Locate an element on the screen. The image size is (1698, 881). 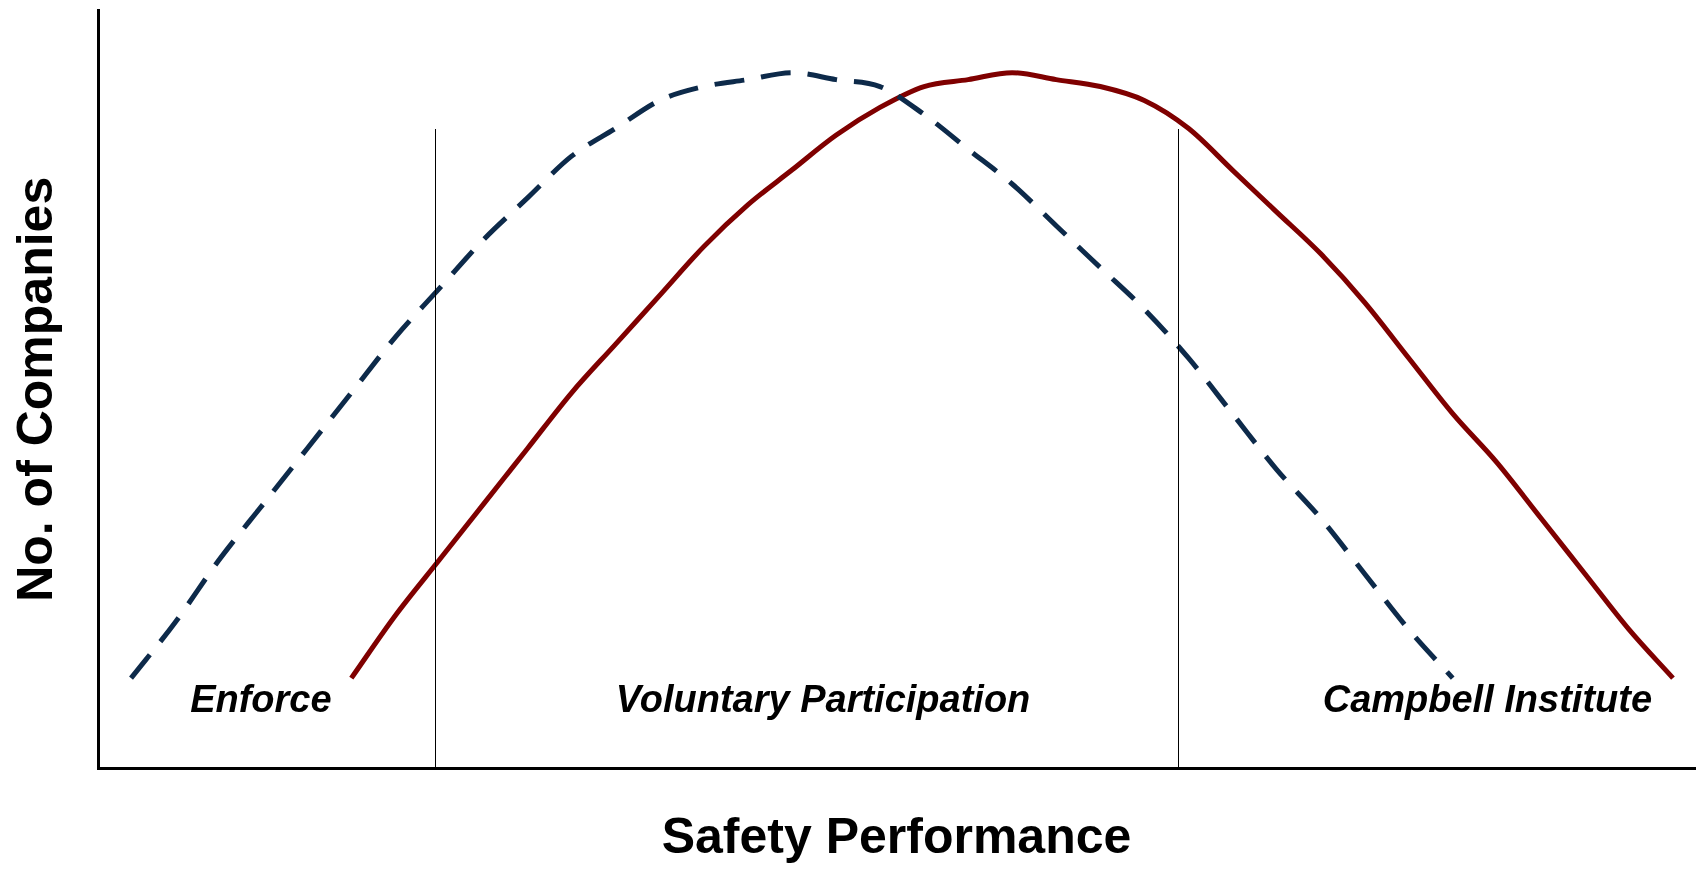
annotation: Voluntary Participation is located at coordinates (823, 700).